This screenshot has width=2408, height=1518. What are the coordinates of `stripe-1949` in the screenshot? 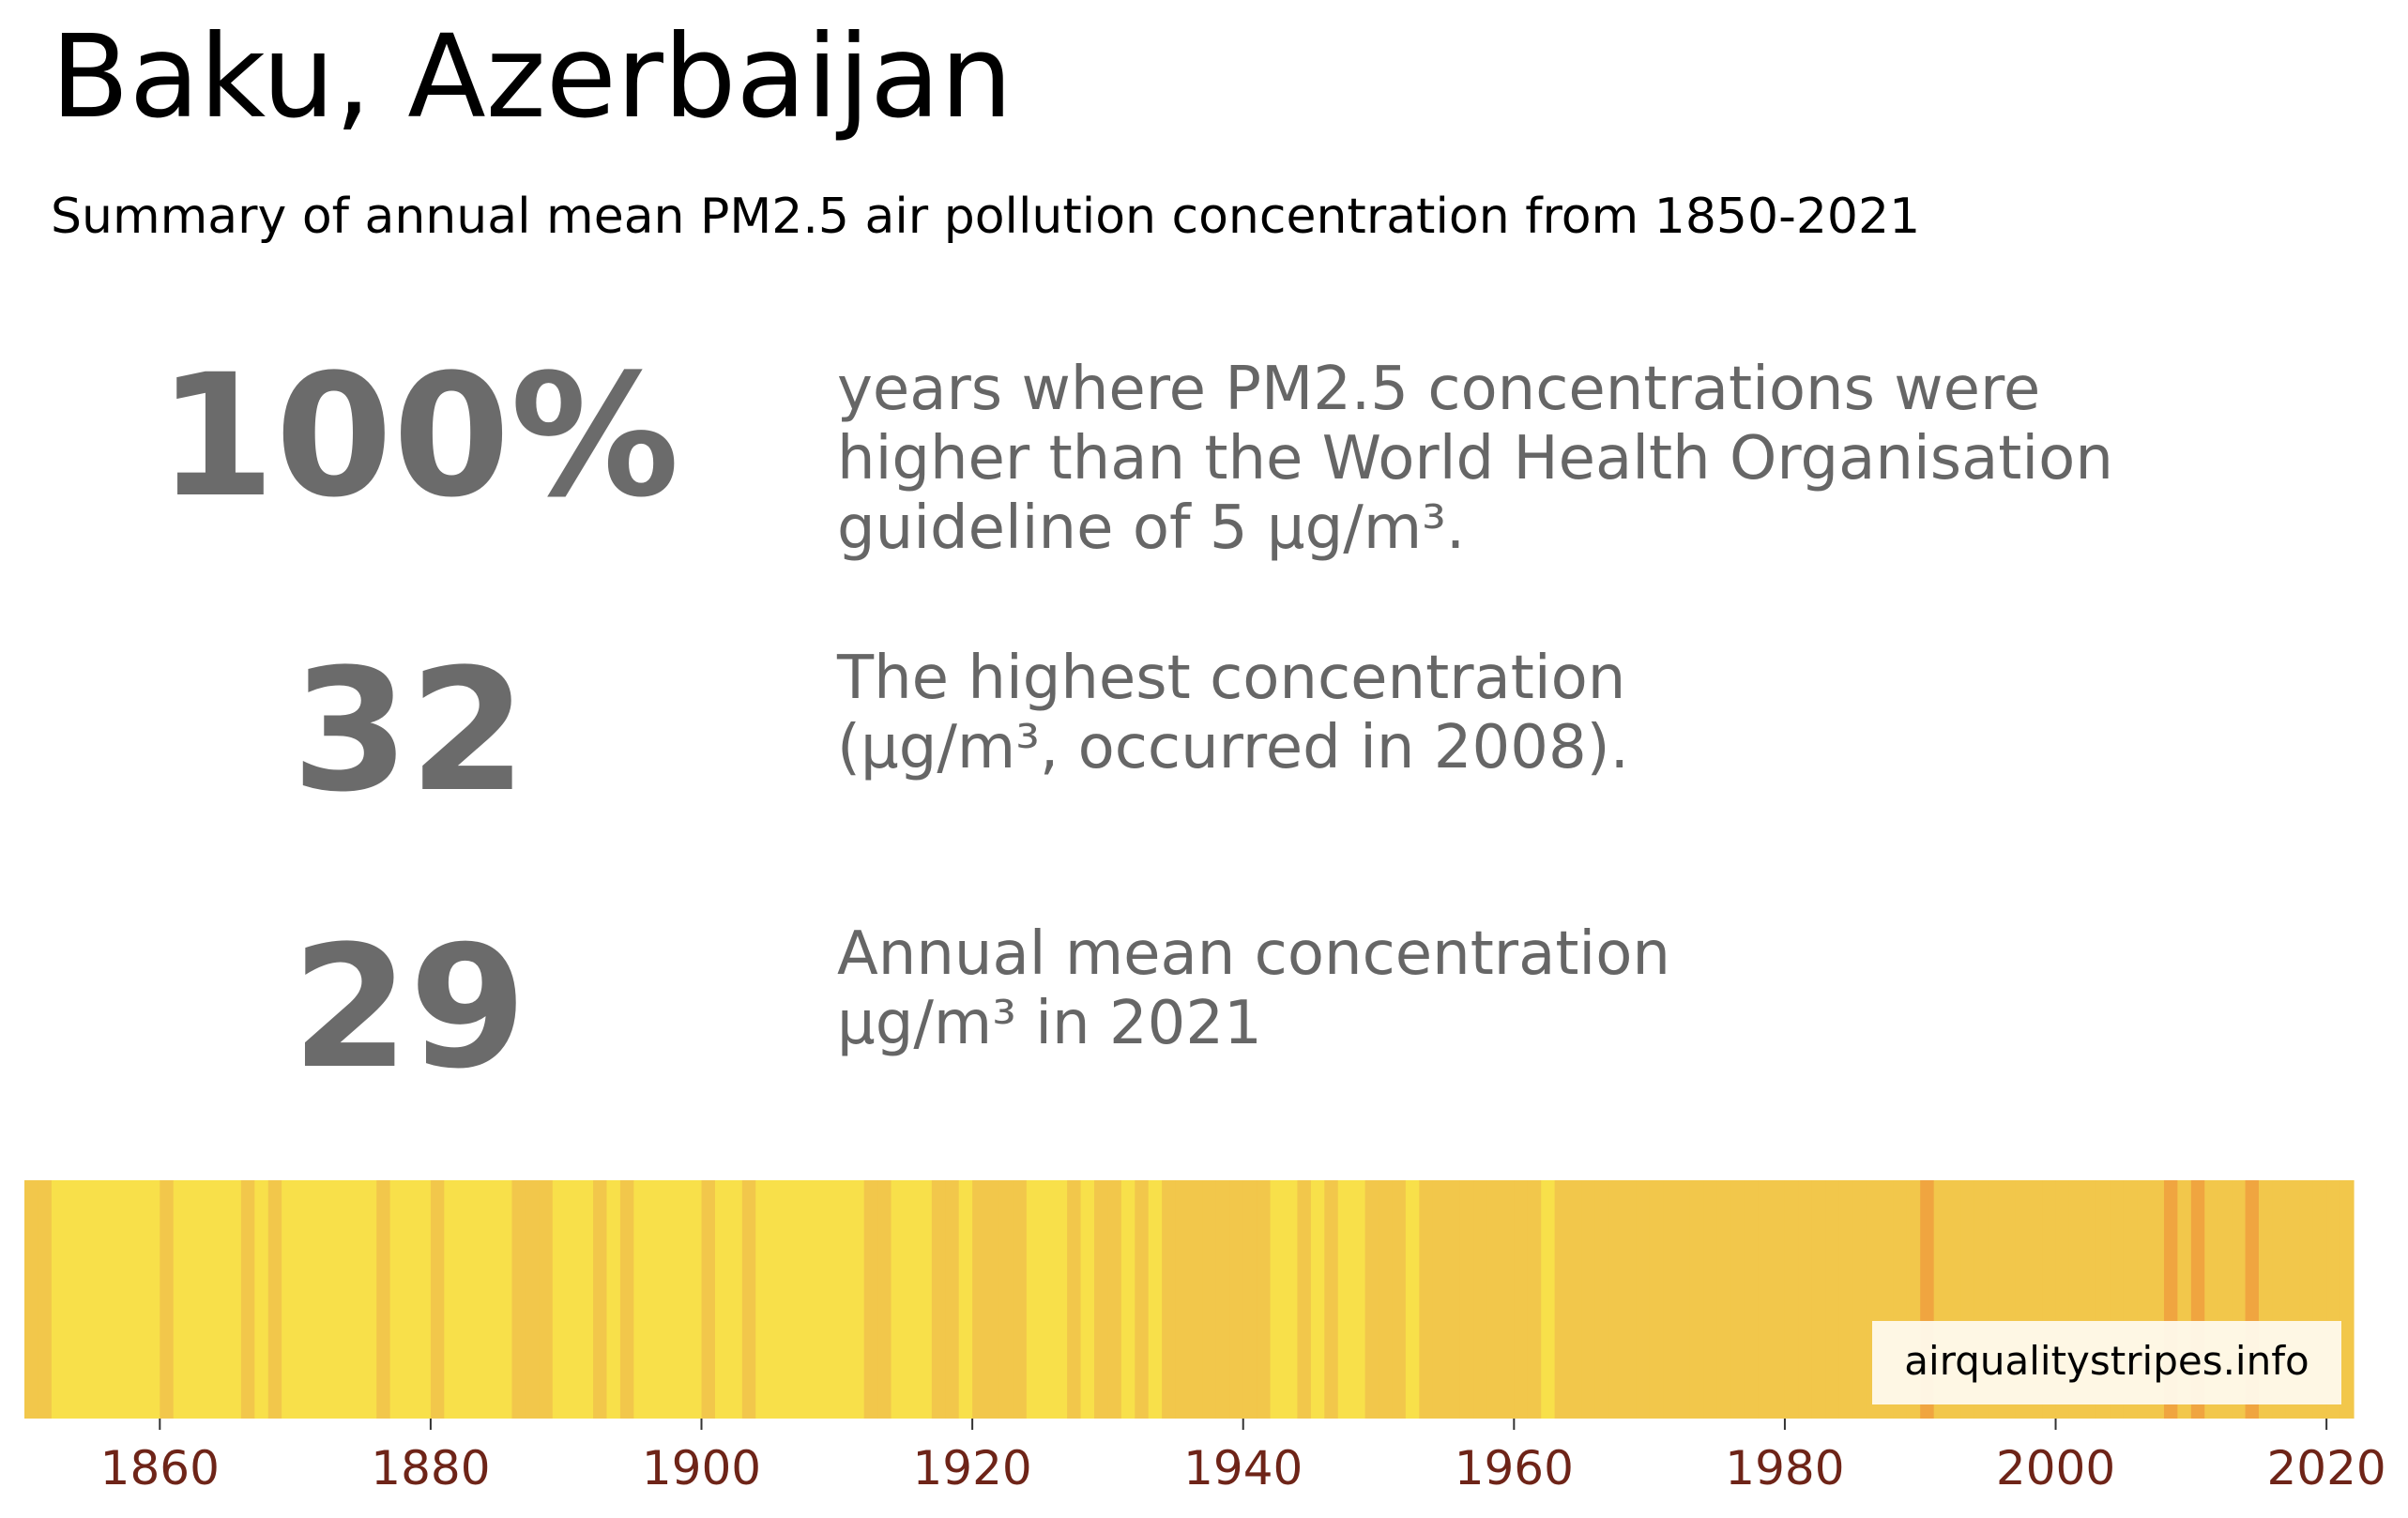 It's located at (1371, 1299).